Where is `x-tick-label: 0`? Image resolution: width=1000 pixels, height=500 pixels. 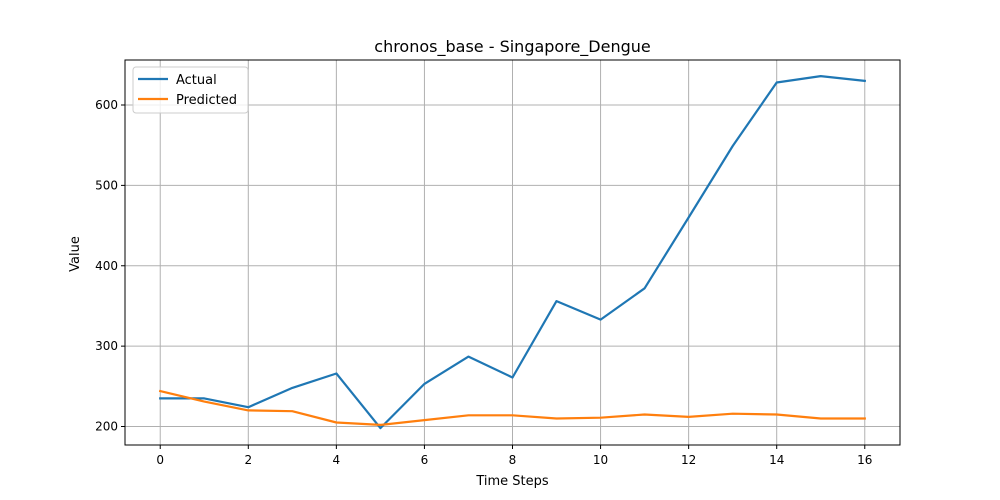
x-tick-label: 0 is located at coordinates (160, 460).